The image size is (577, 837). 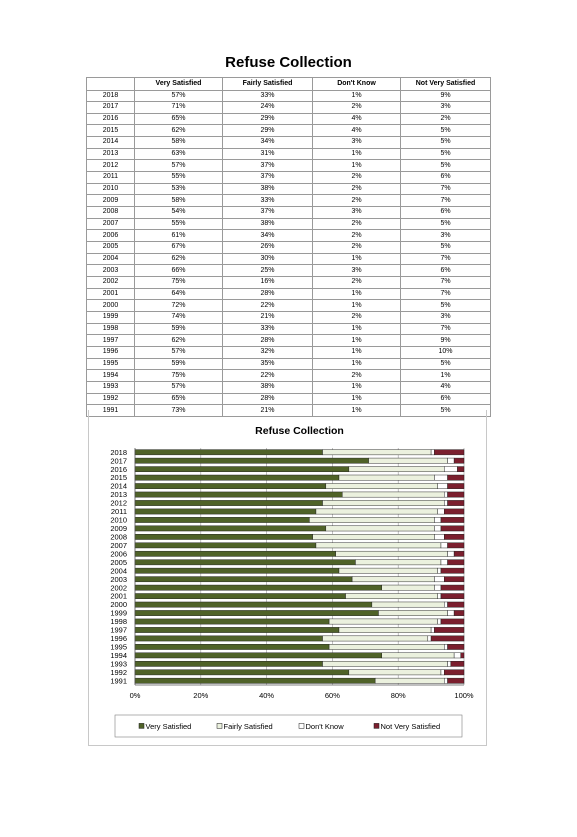 I want to click on table-year-cell: 2004, so click(x=110, y=259).